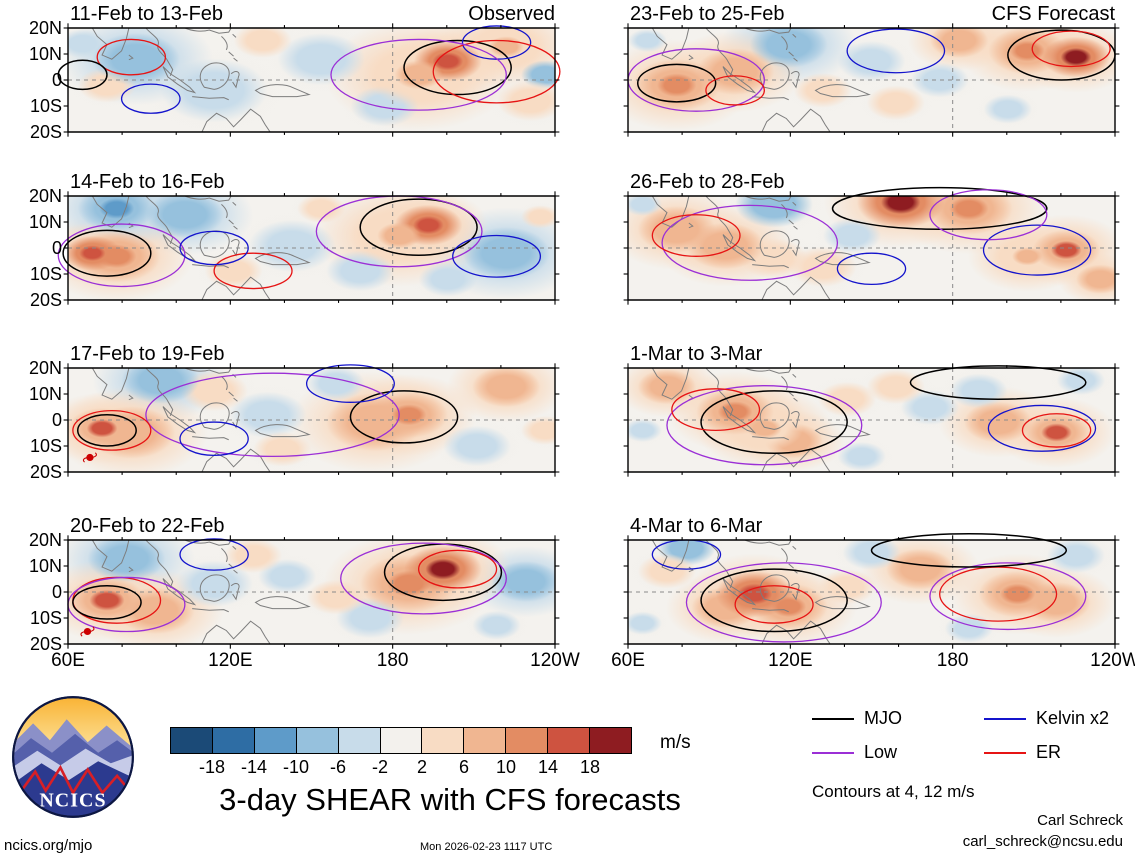  I want to click on kelvin-line-swatch, so click(1005, 718).